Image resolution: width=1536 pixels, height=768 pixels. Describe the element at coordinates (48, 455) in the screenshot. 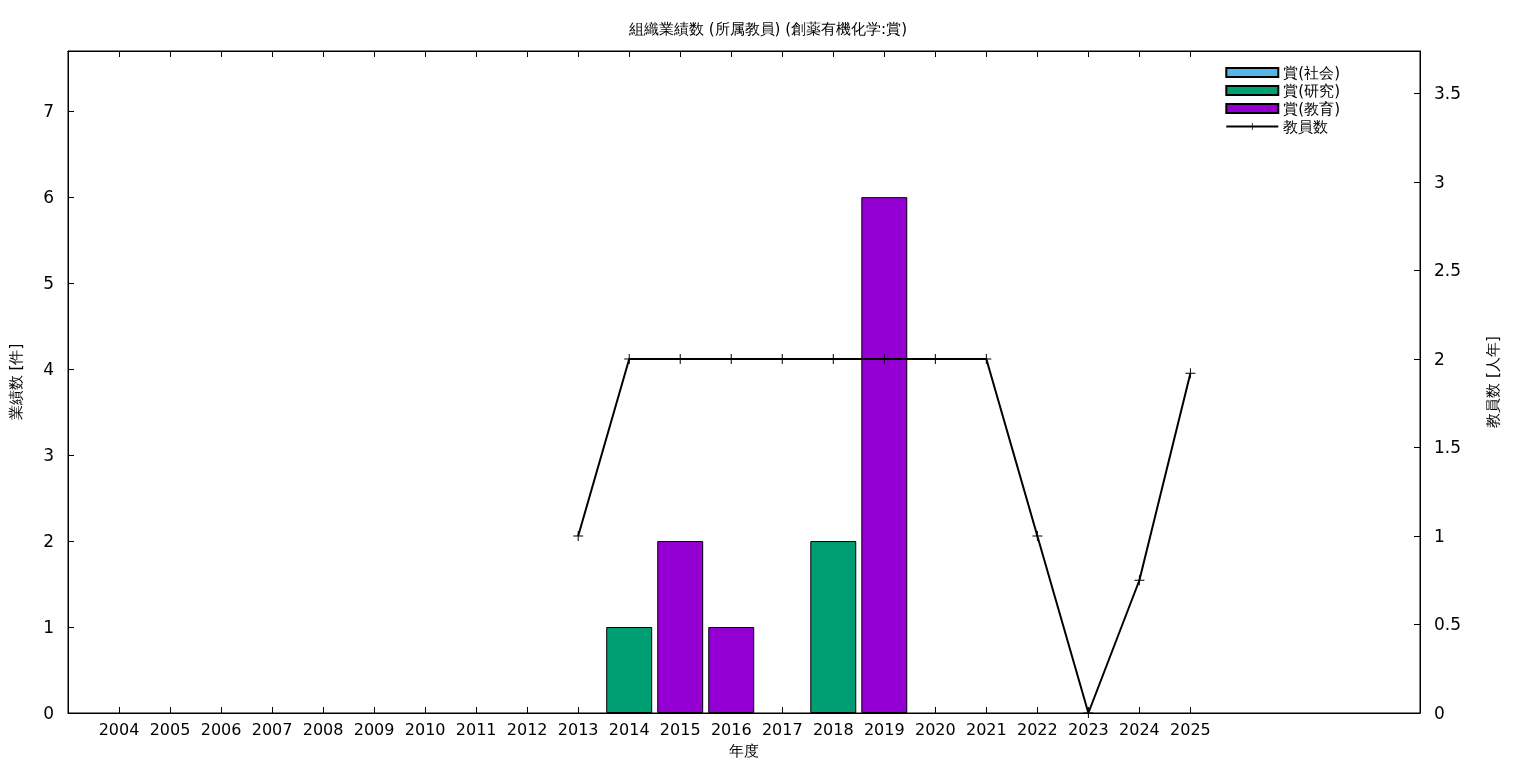

I see `y-tick-label: 3` at that location.